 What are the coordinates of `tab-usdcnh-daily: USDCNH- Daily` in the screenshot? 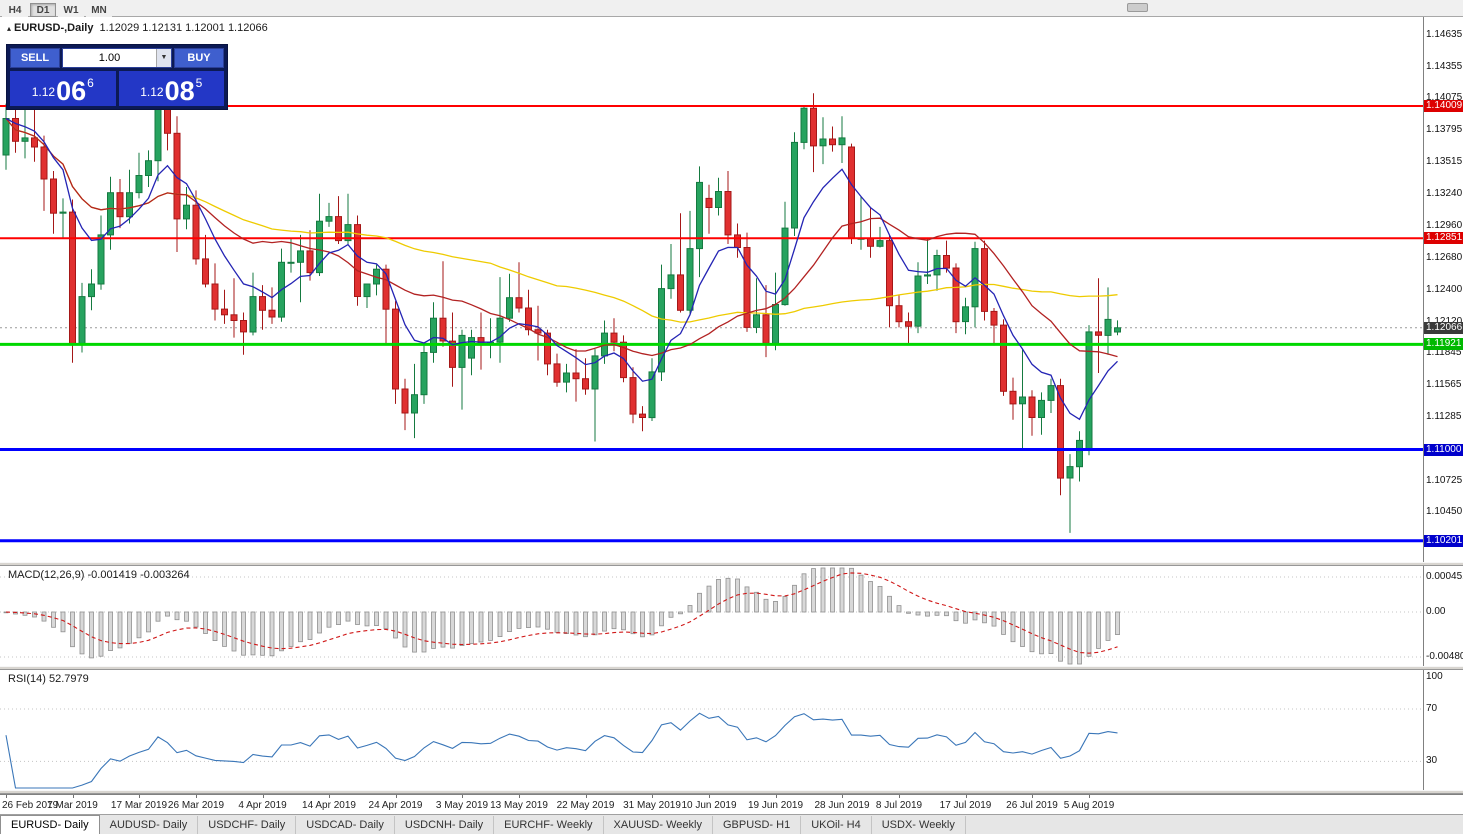 It's located at (445, 825).